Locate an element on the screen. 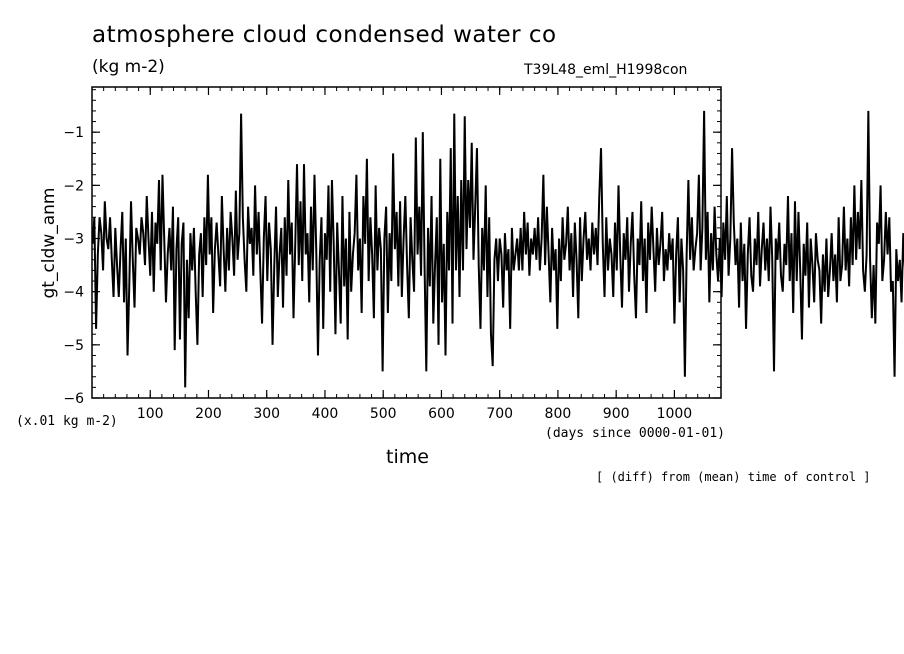 The image size is (904, 654). x-tick-label: 1000 is located at coordinates (675, 414).